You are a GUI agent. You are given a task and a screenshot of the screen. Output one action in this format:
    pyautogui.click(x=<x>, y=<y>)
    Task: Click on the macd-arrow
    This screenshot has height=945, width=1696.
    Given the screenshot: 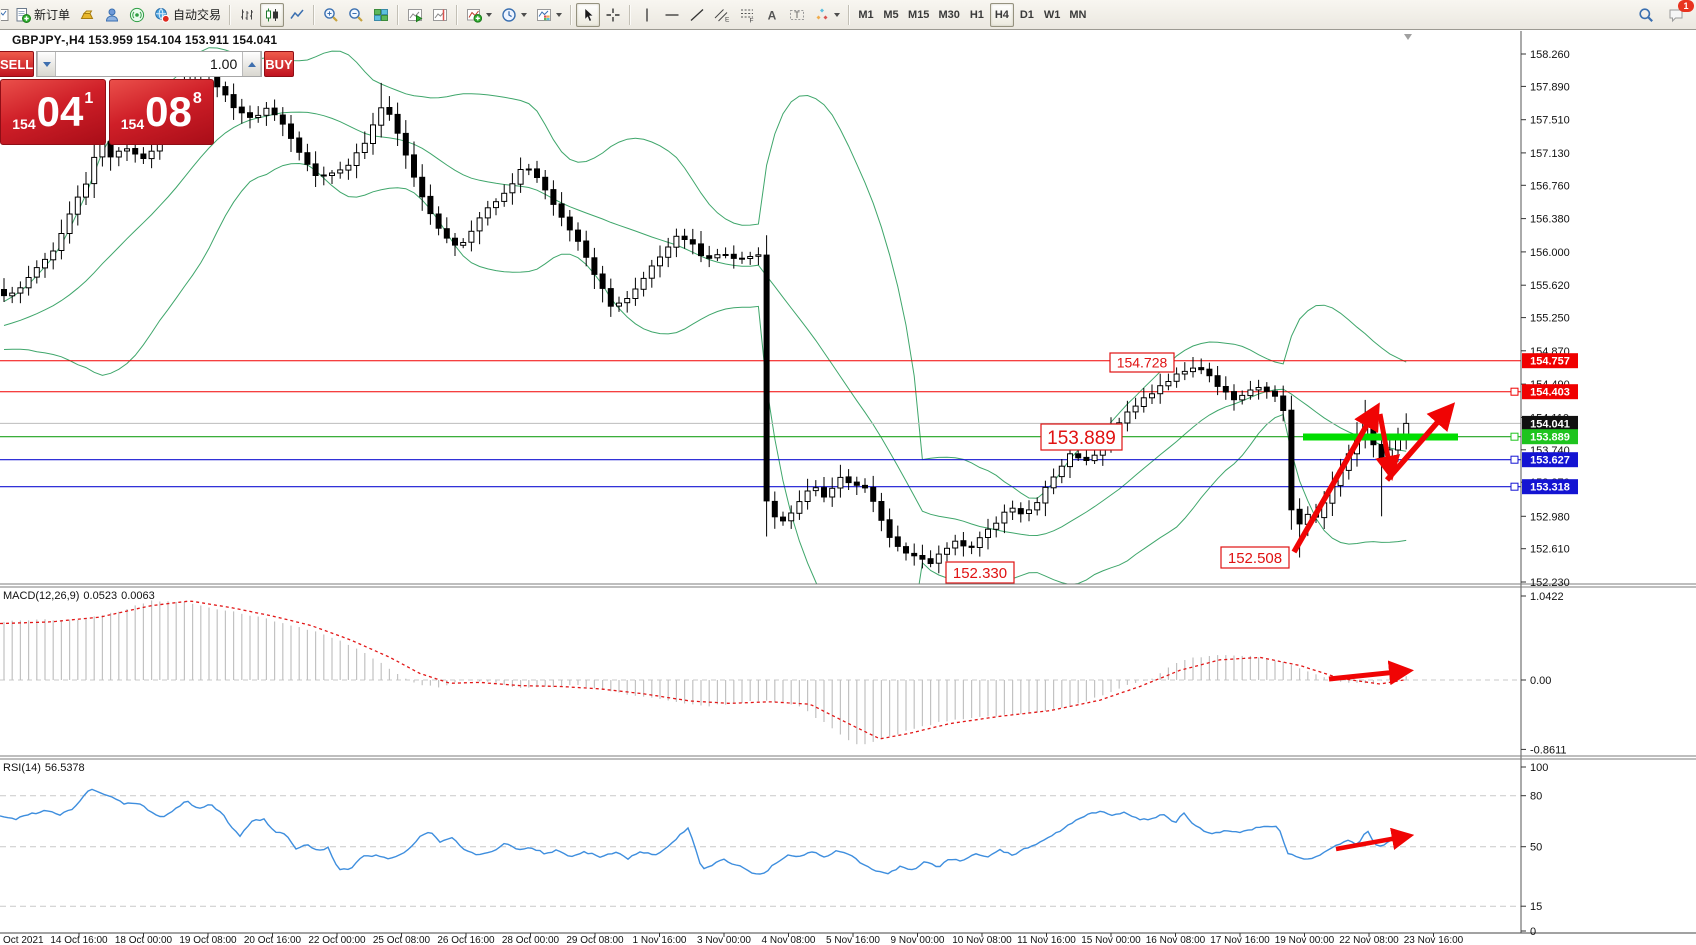 What is the action you would take?
    pyautogui.click(x=1371, y=673)
    